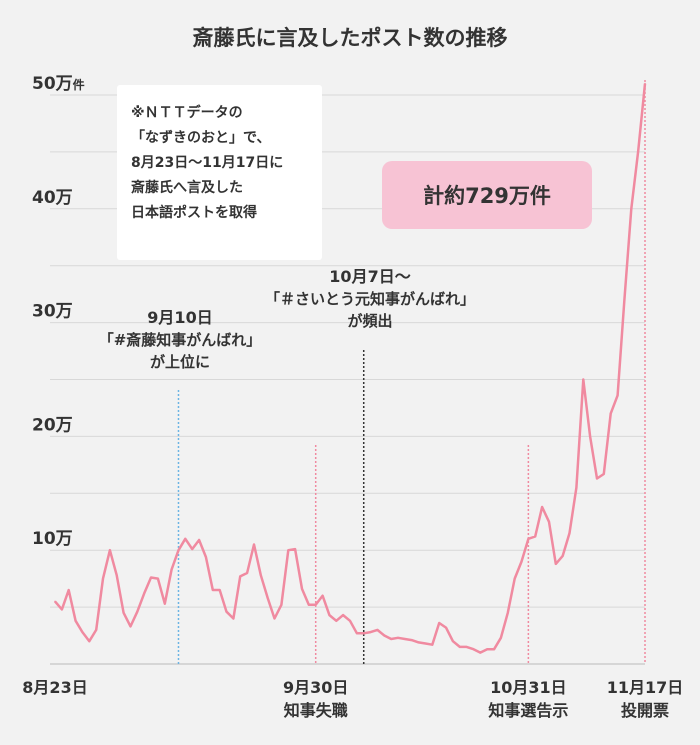 The width and height of the screenshot is (700, 745). Describe the element at coordinates (645, 710) in the screenshot. I see `x-tick-sublabel: 投開票` at that location.